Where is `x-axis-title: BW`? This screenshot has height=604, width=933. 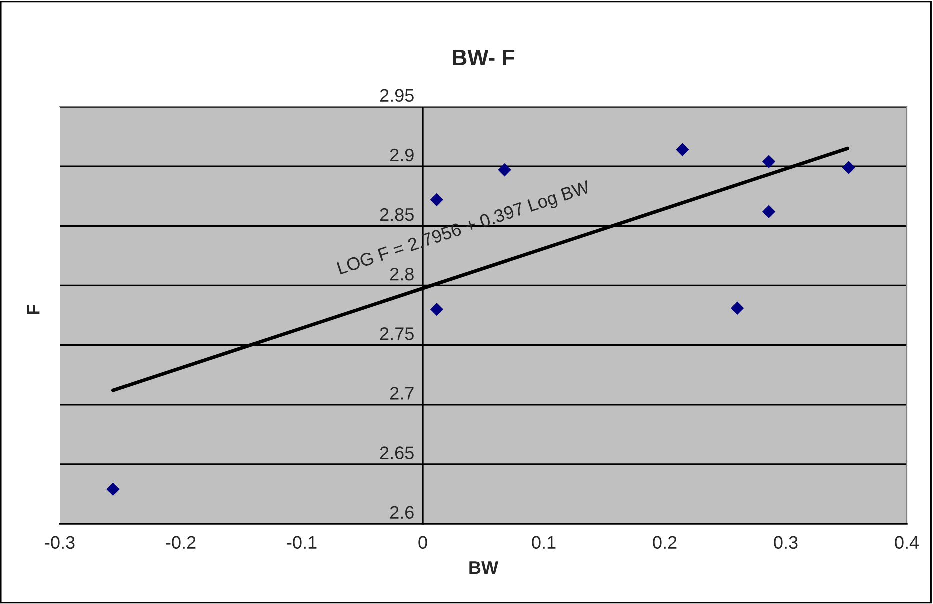 x-axis-title: BW is located at coordinates (484, 568).